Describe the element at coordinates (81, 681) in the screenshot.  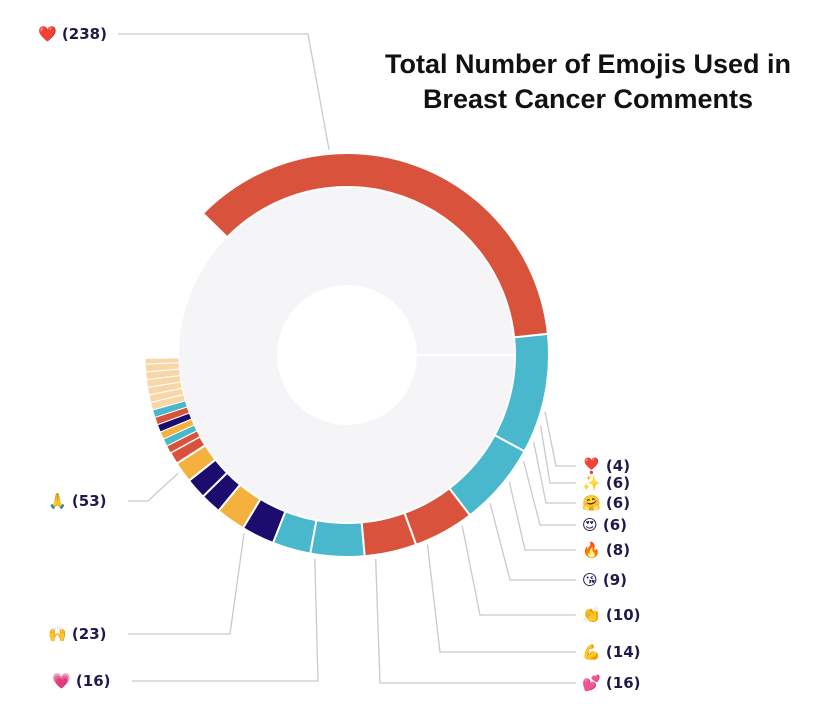
I see `slice-label-4: 💗 (16)` at that location.